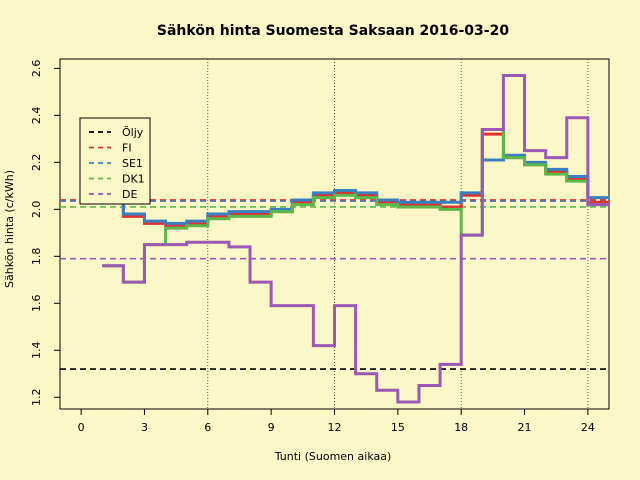  What do you see at coordinates (207, 427) in the screenshot?
I see `x-tick-label: 6` at bounding box center [207, 427].